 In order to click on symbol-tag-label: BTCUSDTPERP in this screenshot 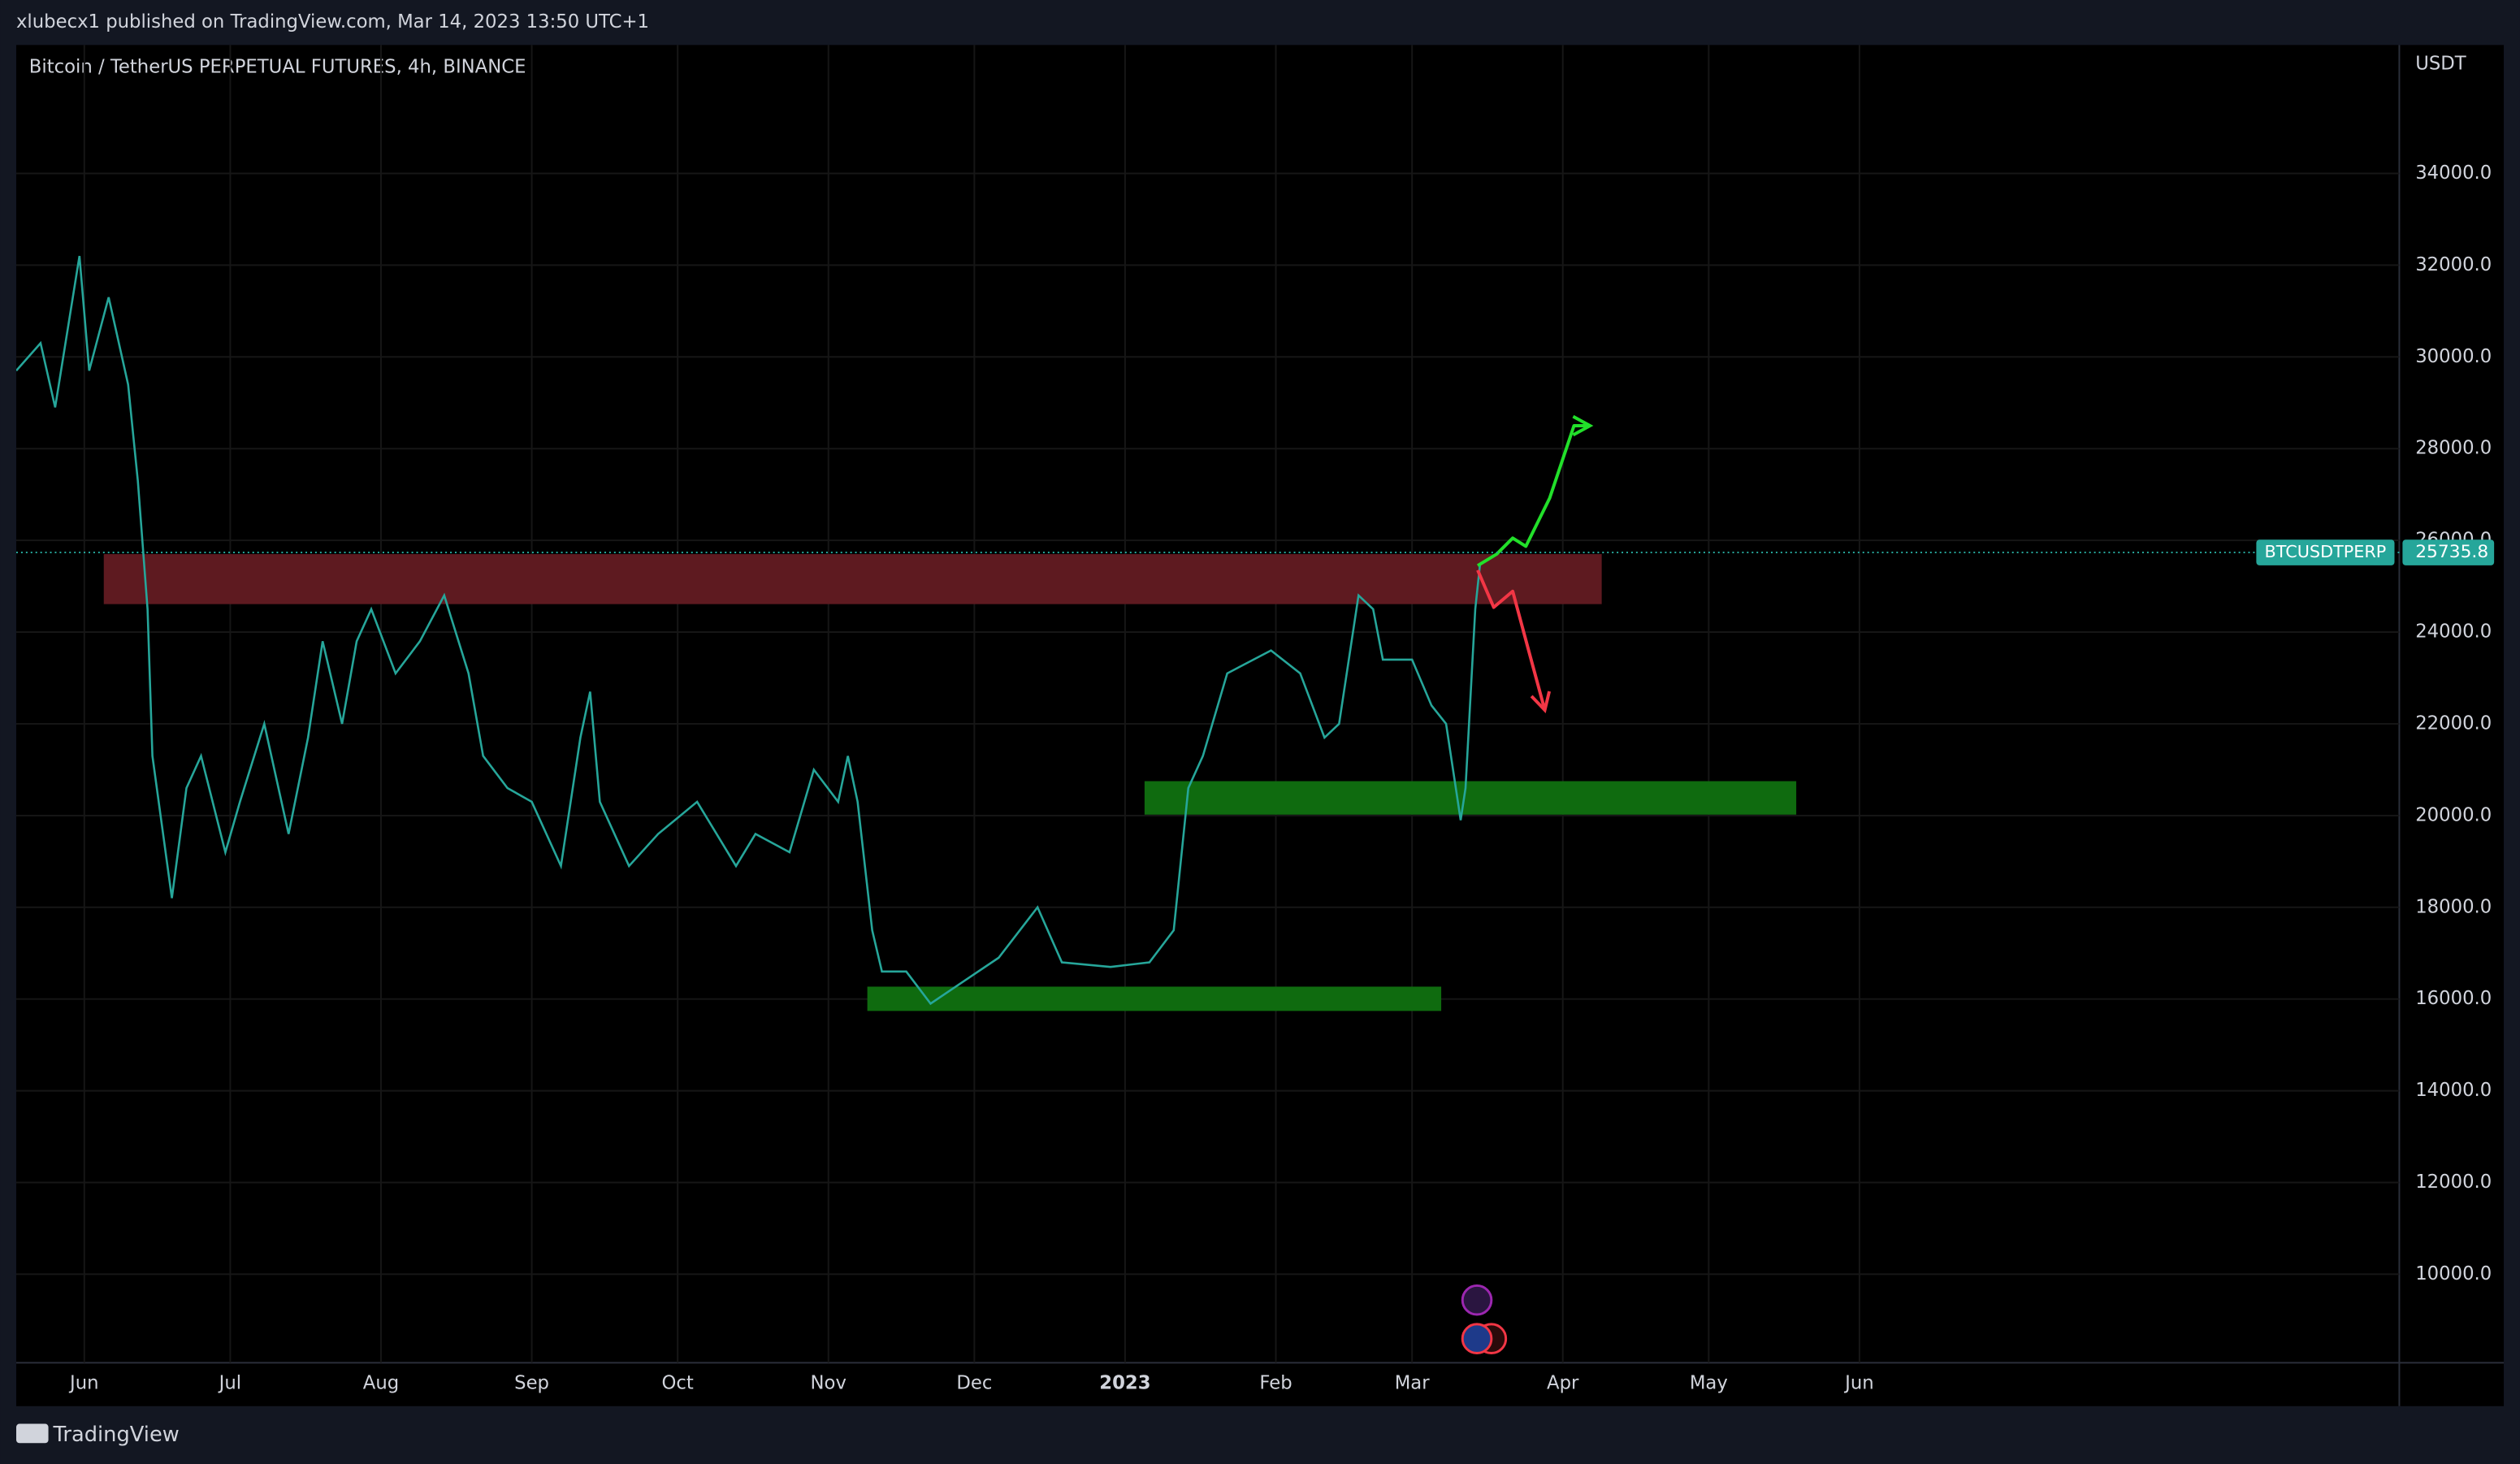, I will do `click(2326, 551)`.